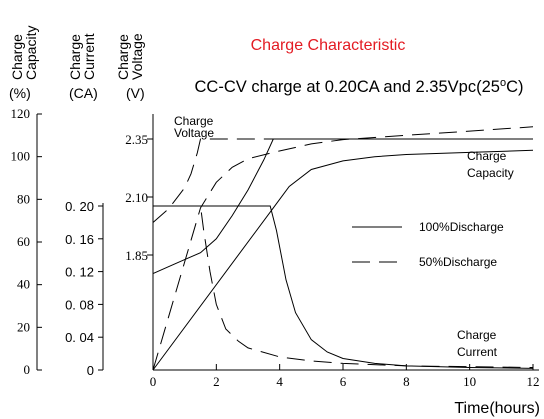 This screenshot has width=544, height=419. What do you see at coordinates (533, 381) in the screenshot?
I see `x-tick-label: 12` at bounding box center [533, 381].